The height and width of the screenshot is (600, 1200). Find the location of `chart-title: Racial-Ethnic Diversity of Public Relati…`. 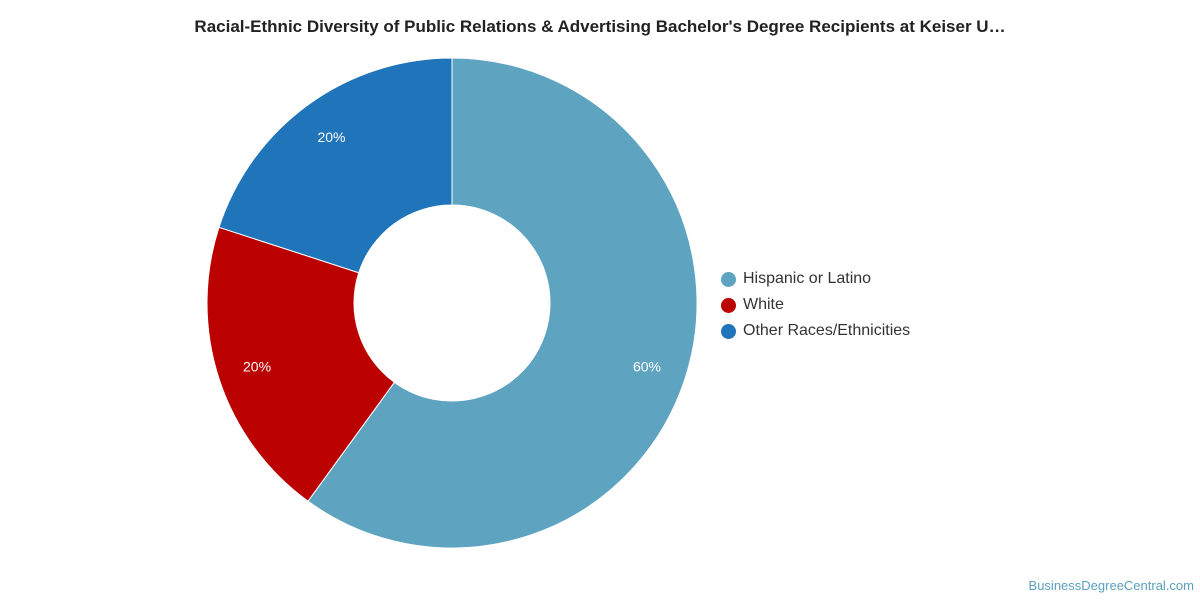

chart-title: Racial-Ethnic Diversity of Public Relati… is located at coordinates (600, 26).